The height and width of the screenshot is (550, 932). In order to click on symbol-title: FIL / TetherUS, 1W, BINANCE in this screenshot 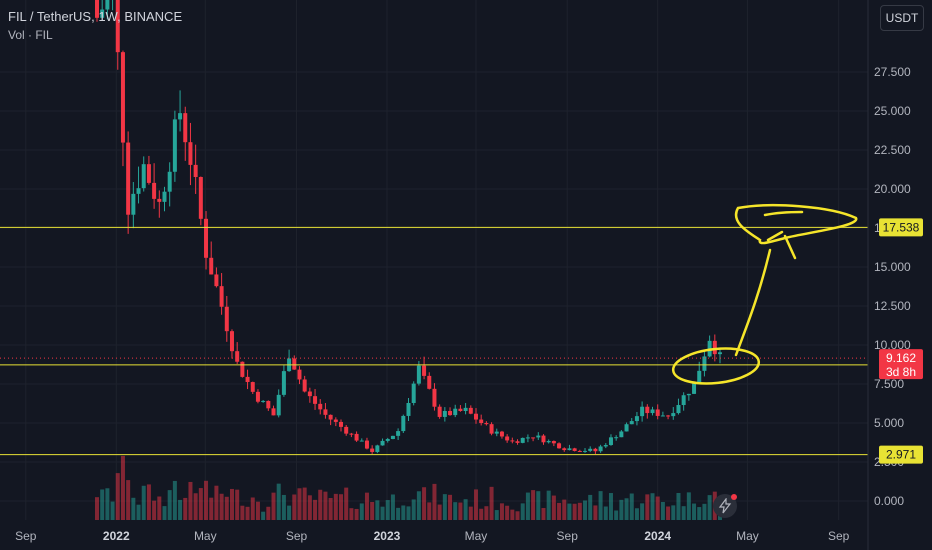, I will do `click(95, 16)`.